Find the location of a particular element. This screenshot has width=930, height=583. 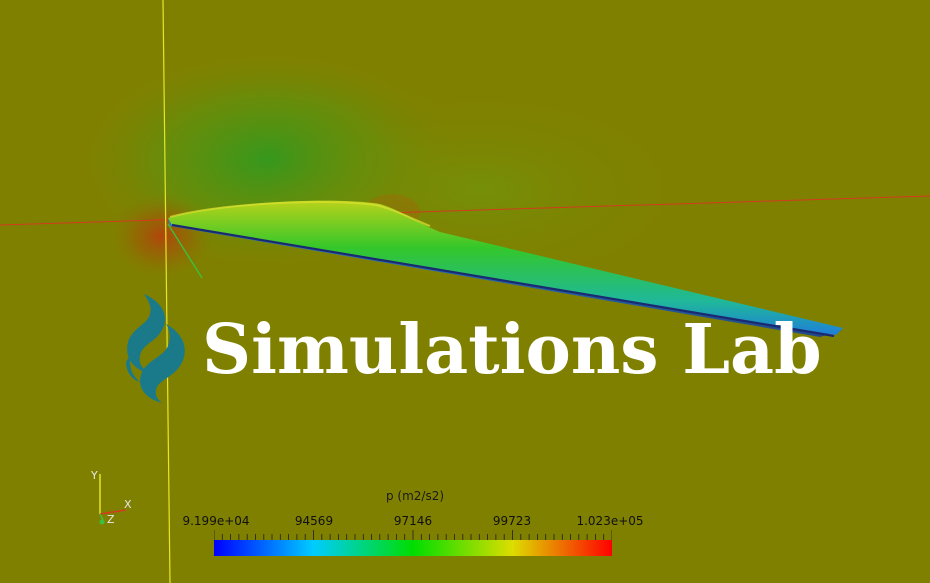

pressure-colorbar is located at coordinates (413, 541).